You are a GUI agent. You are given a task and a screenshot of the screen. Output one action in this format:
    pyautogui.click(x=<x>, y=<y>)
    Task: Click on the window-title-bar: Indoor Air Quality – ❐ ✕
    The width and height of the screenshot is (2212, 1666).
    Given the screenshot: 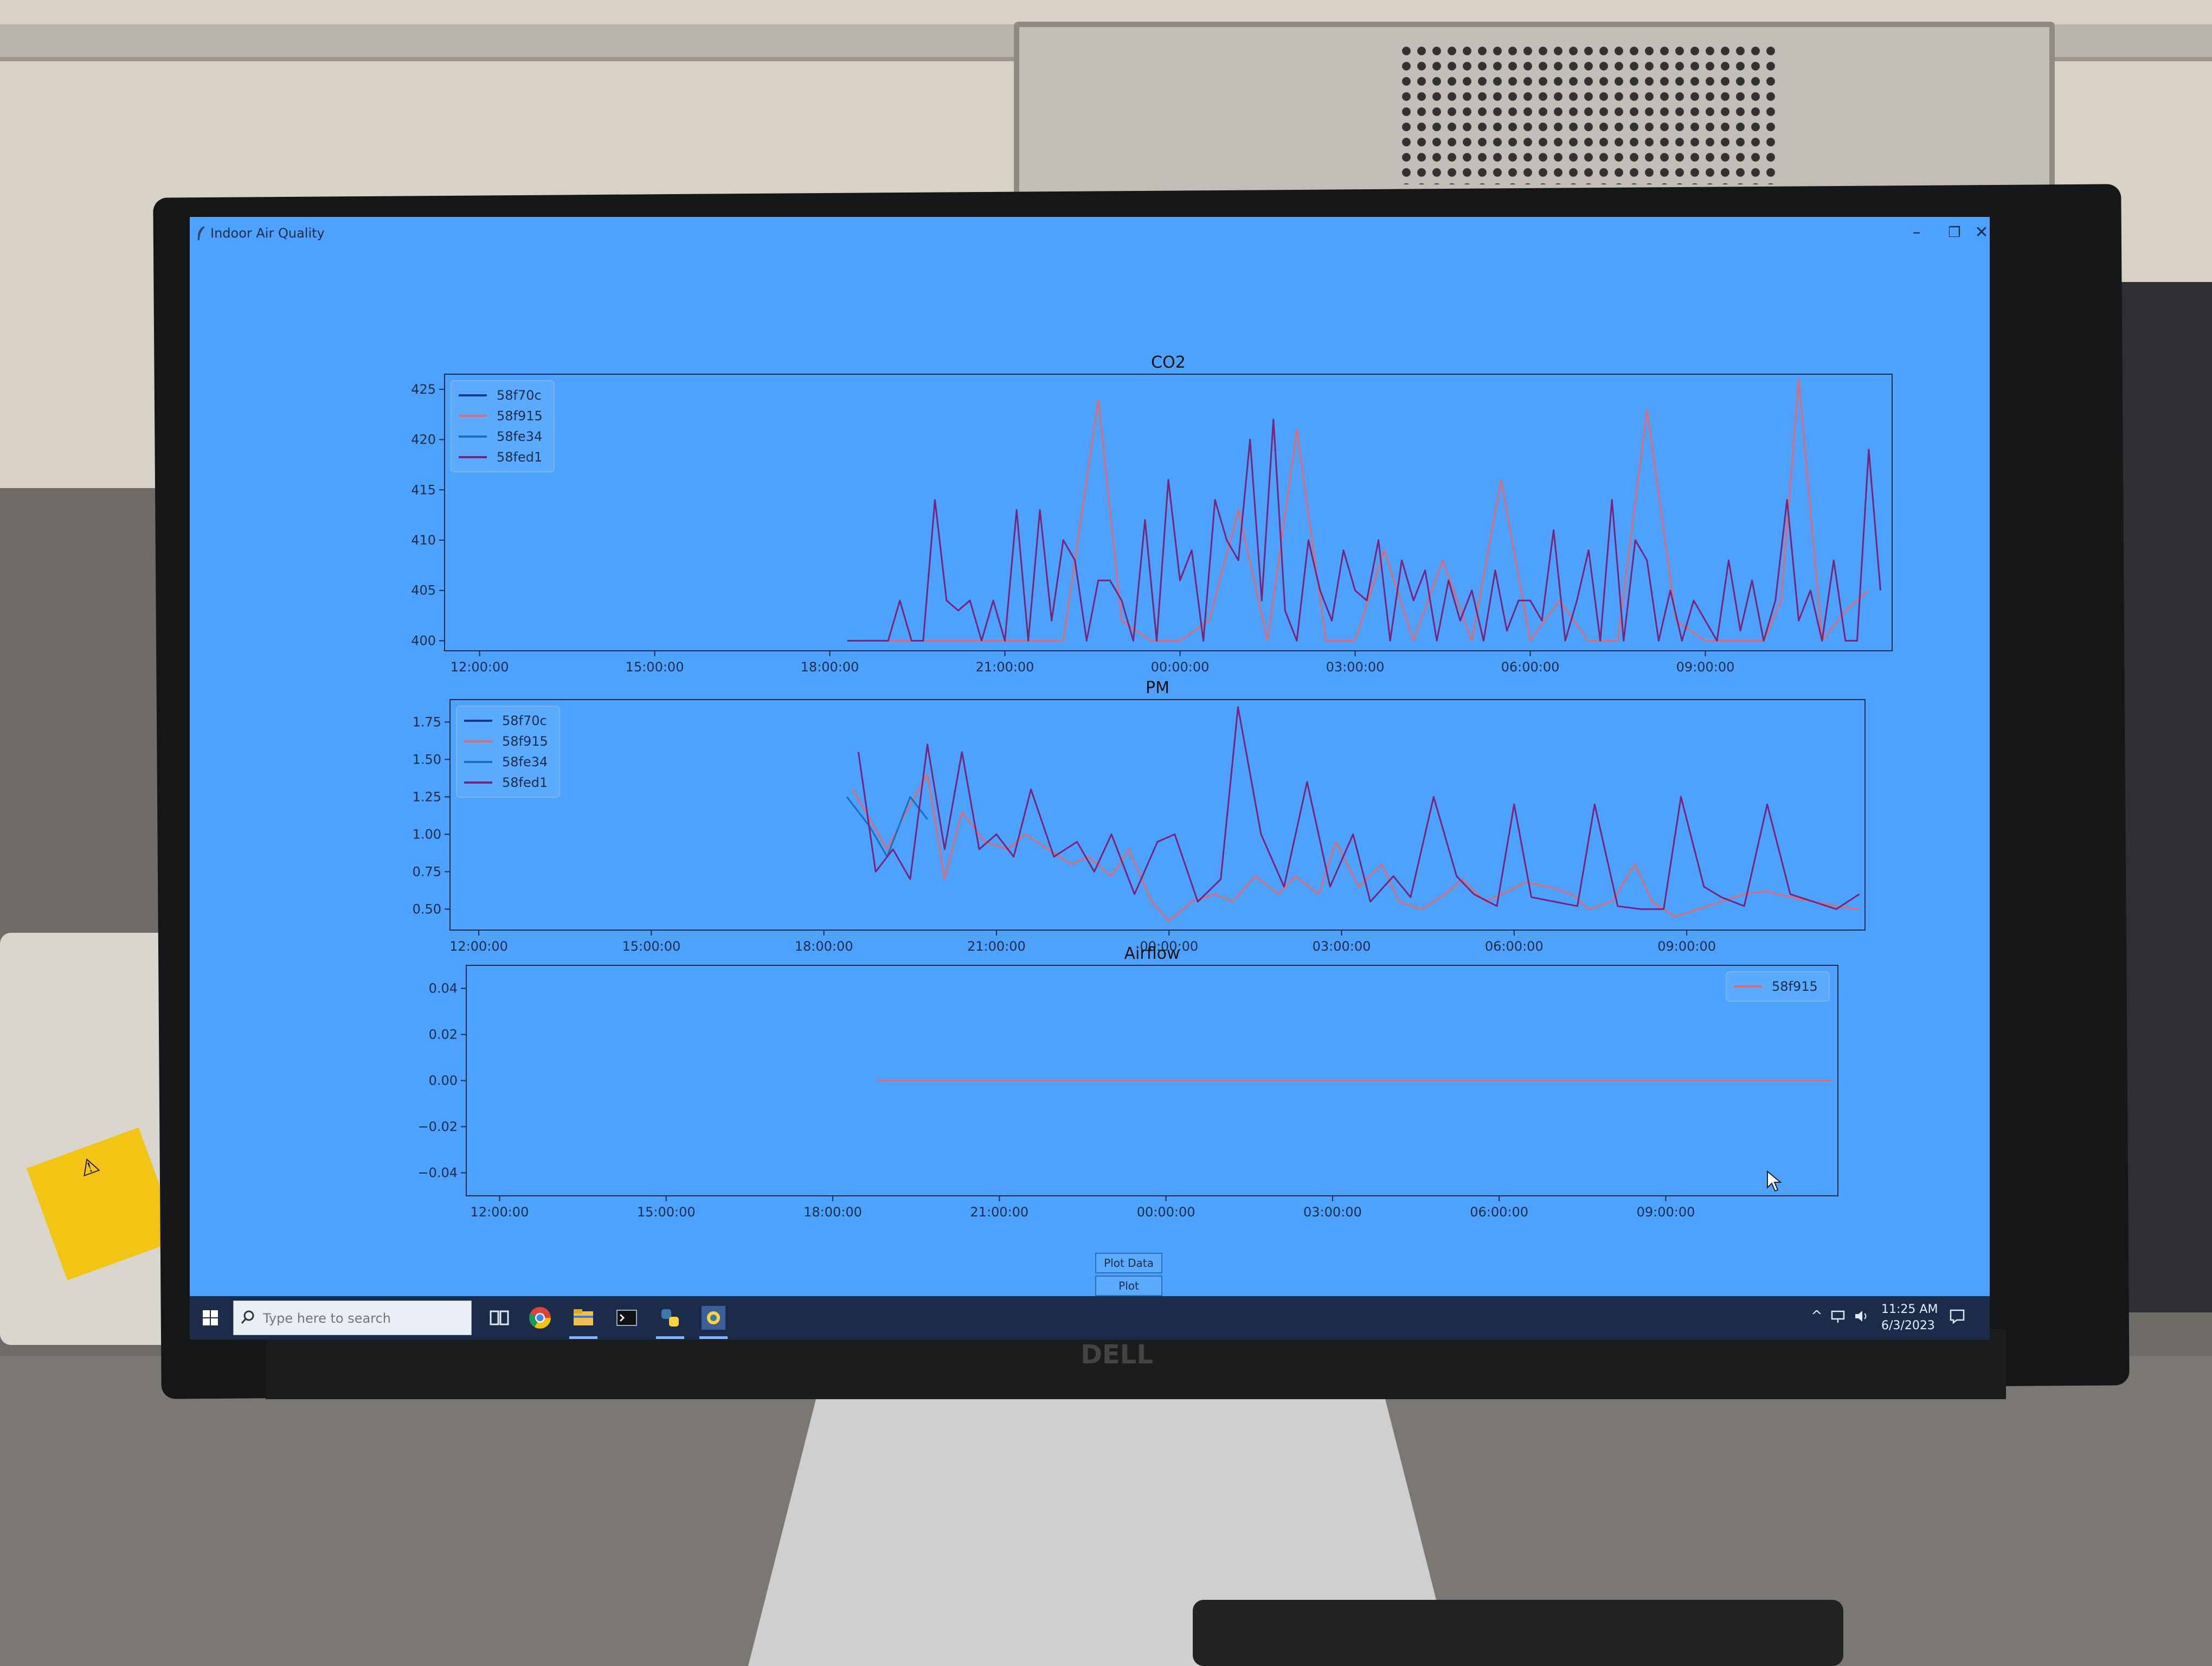 What is the action you would take?
    pyautogui.click(x=1090, y=233)
    